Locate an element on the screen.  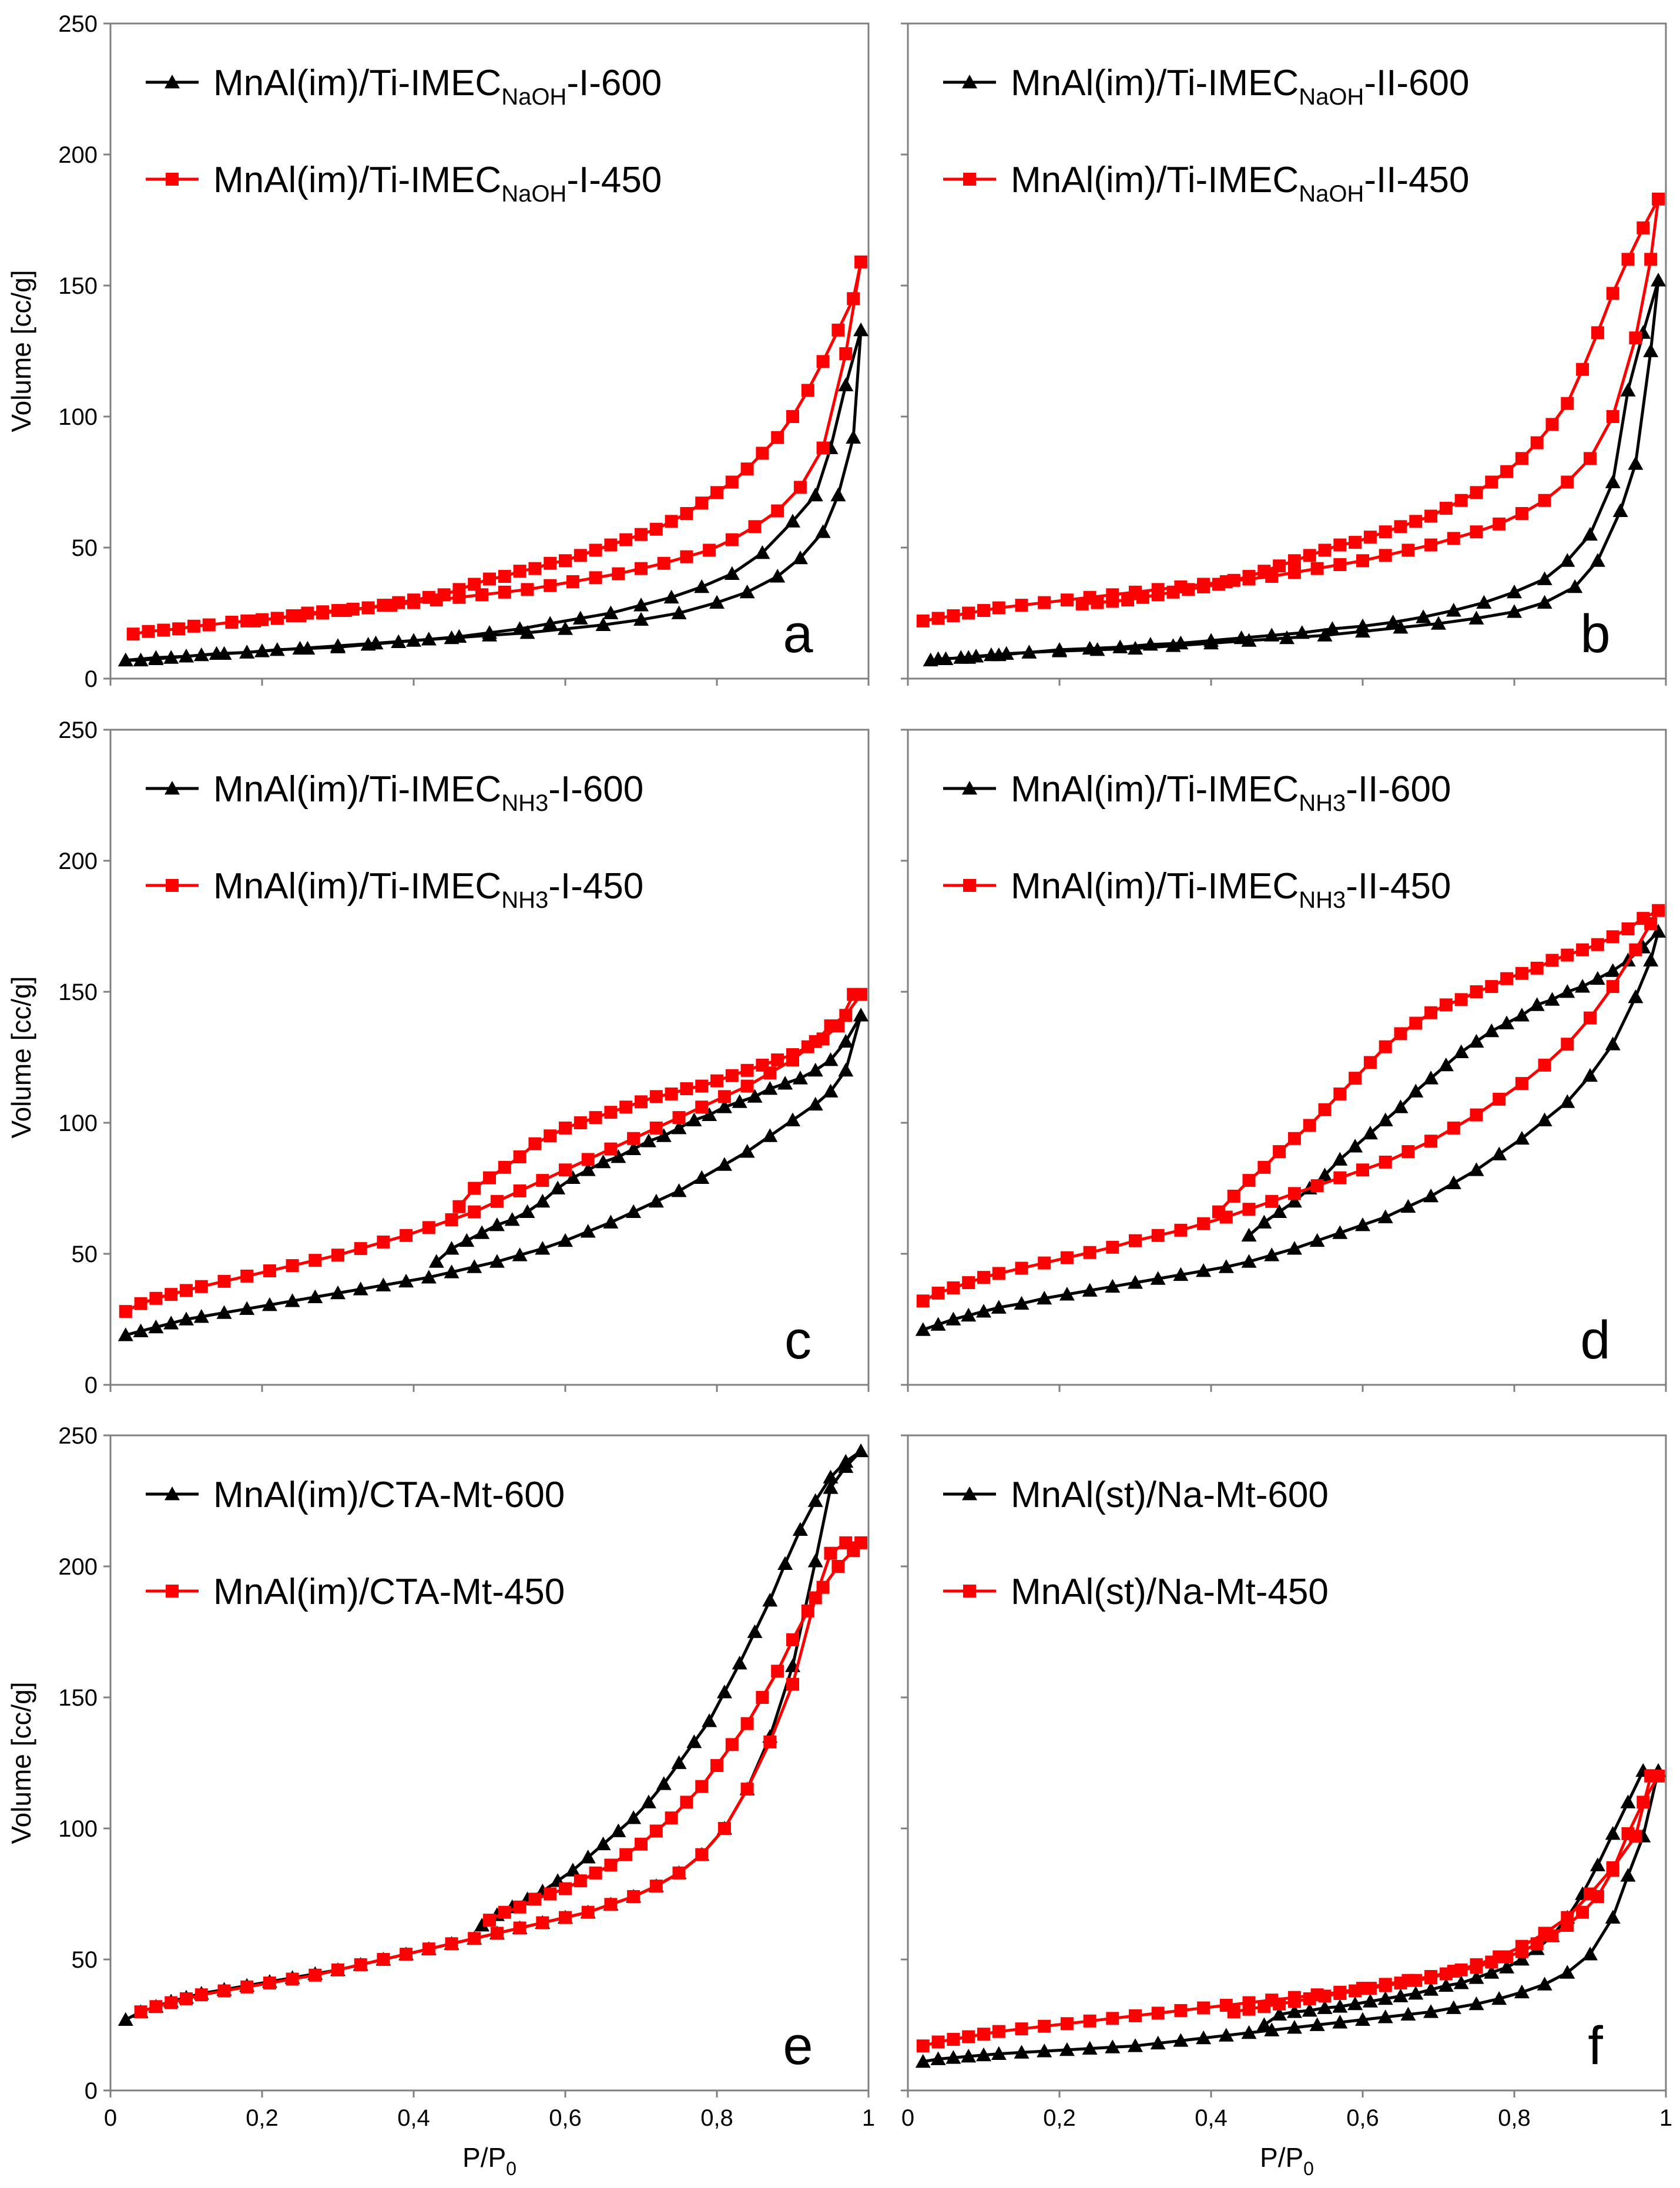
legend-label: MnAl(st)/Na-Mt-600 is located at coordinates (1170, 1495).